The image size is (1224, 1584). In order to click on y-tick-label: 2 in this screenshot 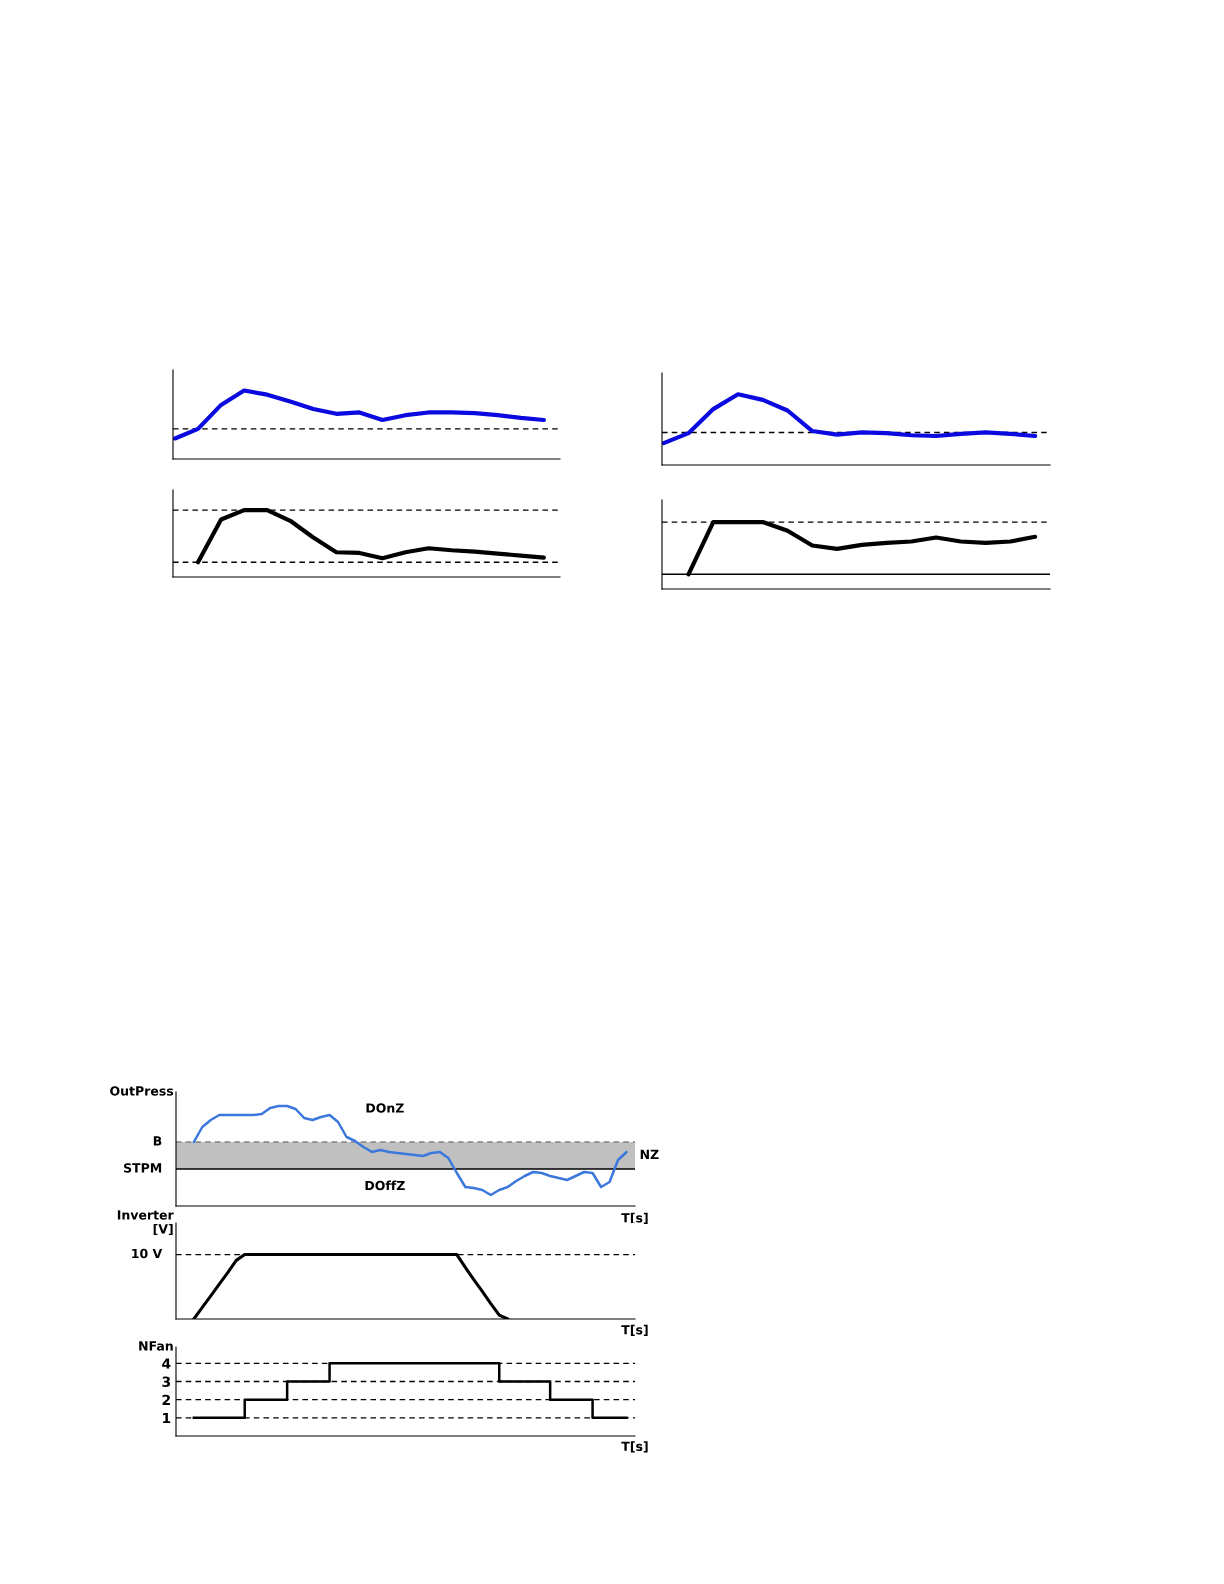, I will do `click(166, 1399)`.